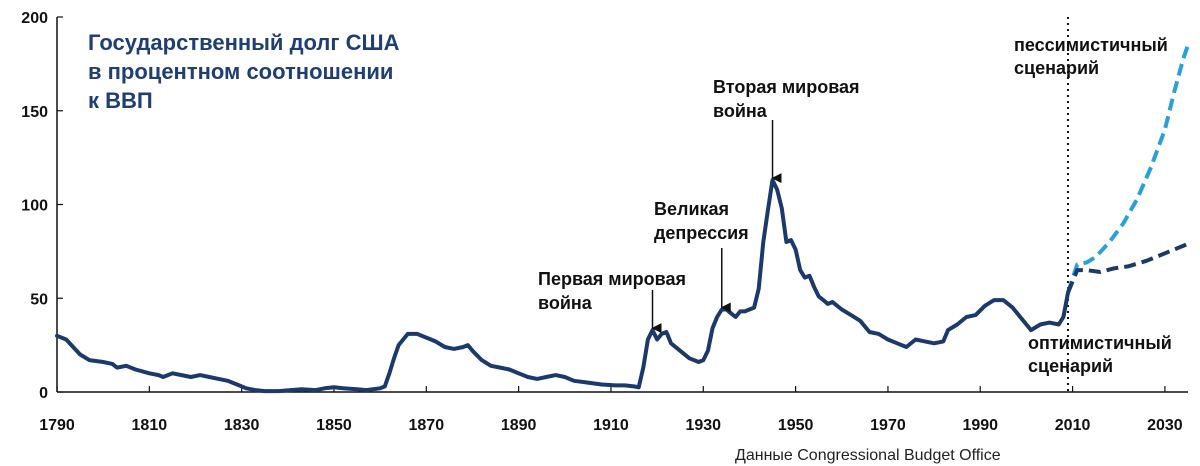 This screenshot has height=466, width=1200. What do you see at coordinates (150, 425) in the screenshot?
I see `x-tick-label: 1810` at bounding box center [150, 425].